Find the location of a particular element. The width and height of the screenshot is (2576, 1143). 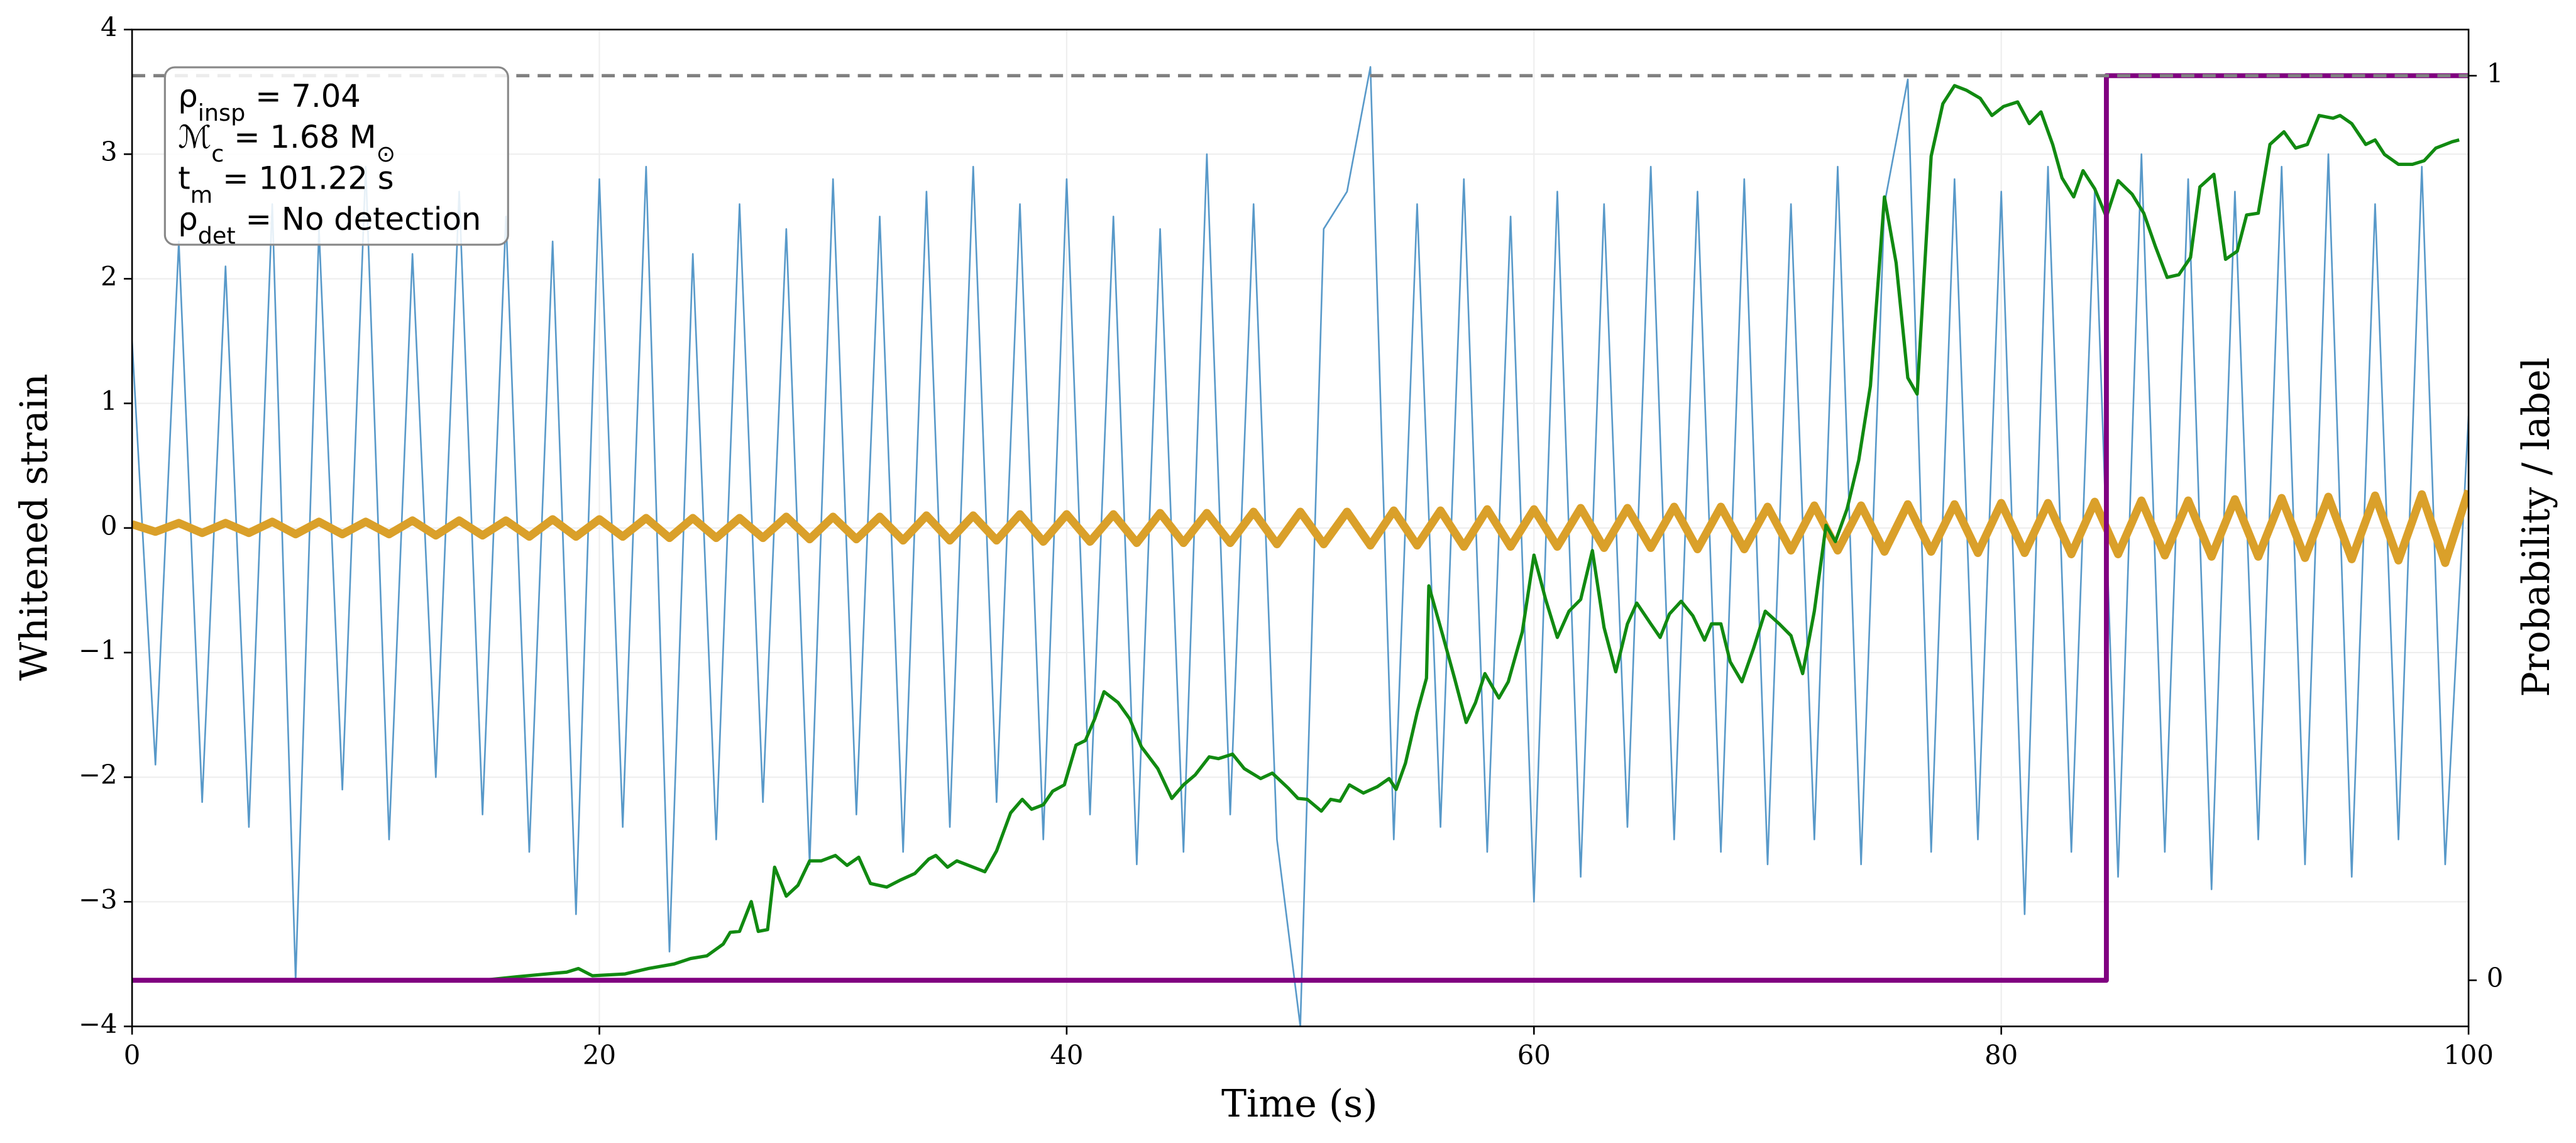

annotation-line: ρdet = No detection is located at coordinates (330, 225).